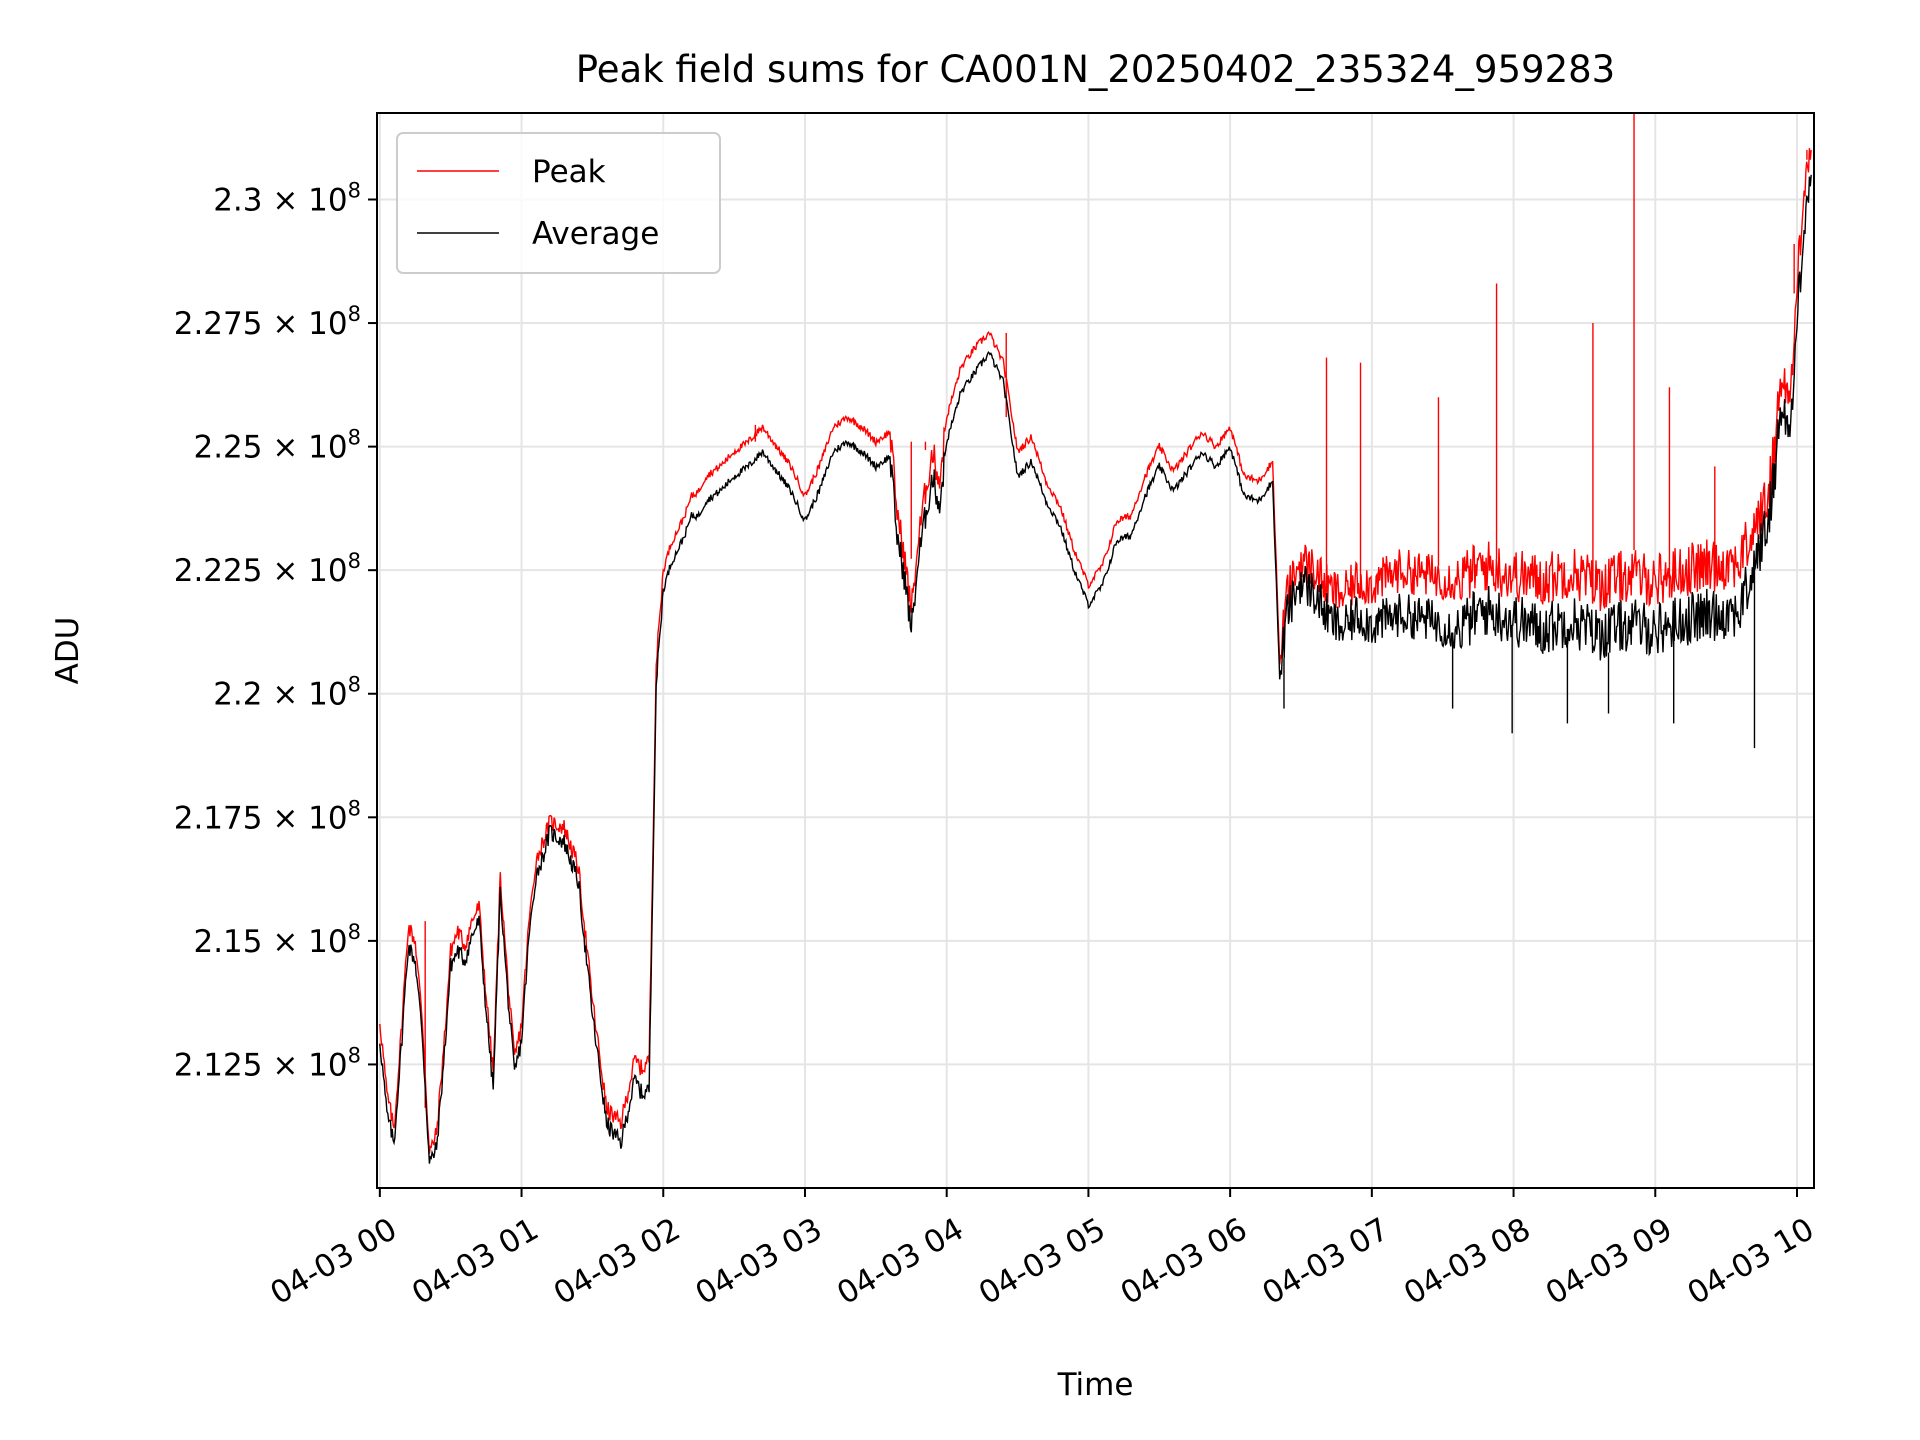 This screenshot has width=1920, height=1440. What do you see at coordinates (267, 322) in the screenshot?
I see `y-tick-label: 2.275 × 108` at bounding box center [267, 322].